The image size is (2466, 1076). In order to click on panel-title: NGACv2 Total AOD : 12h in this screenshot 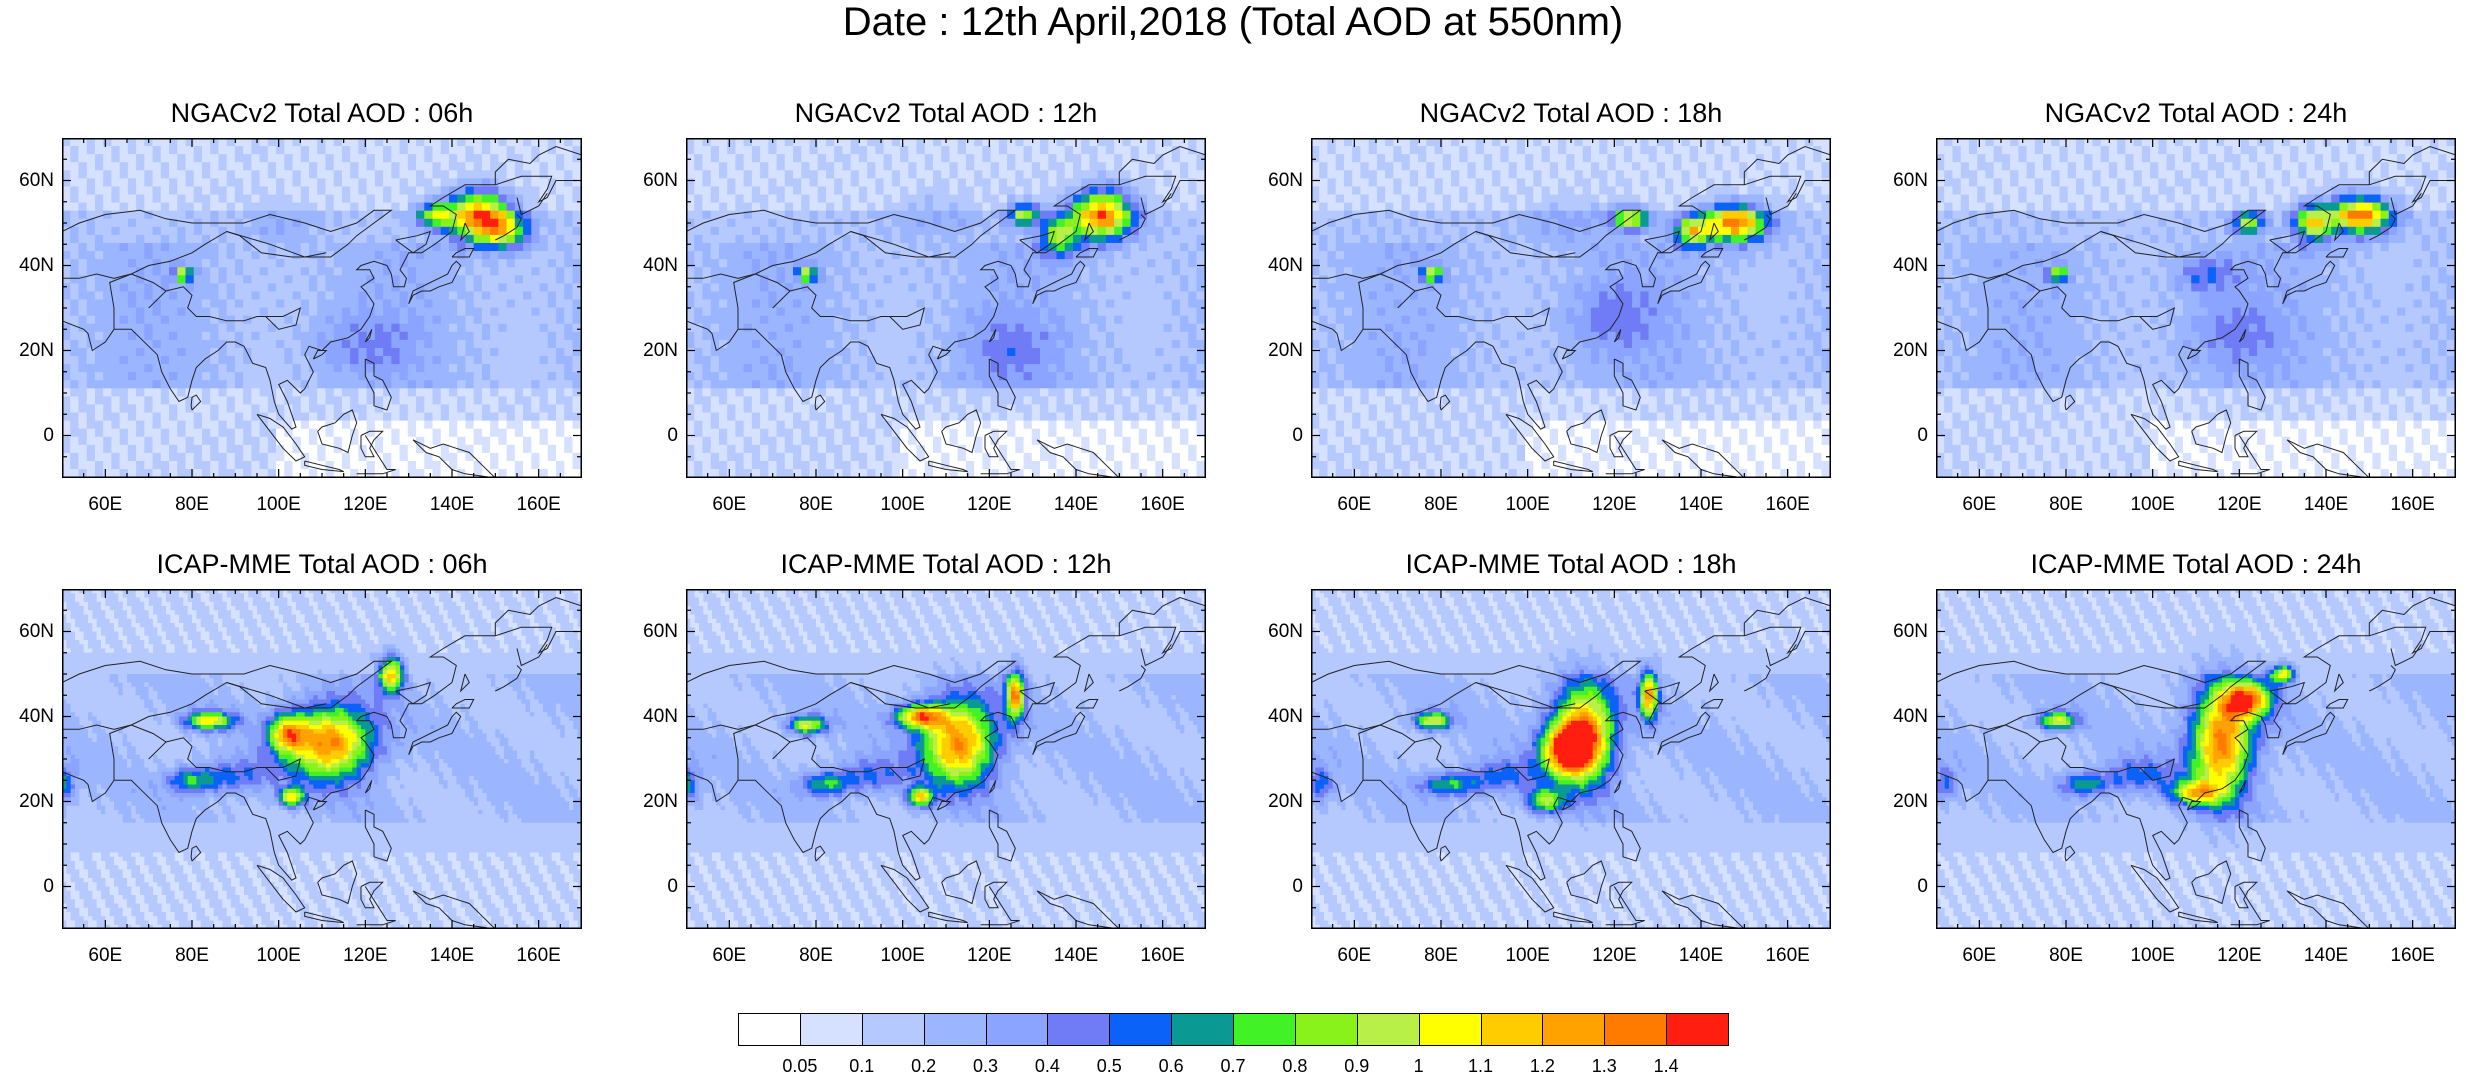, I will do `click(946, 113)`.